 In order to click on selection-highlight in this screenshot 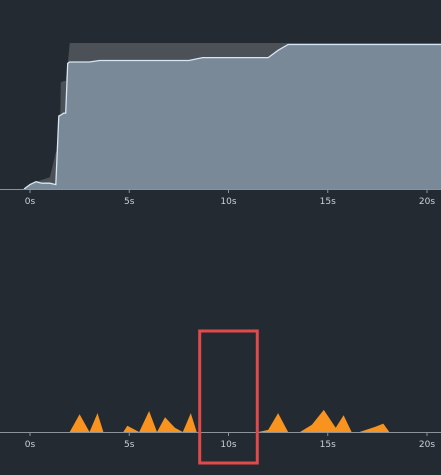, I will do `click(228, 397)`.